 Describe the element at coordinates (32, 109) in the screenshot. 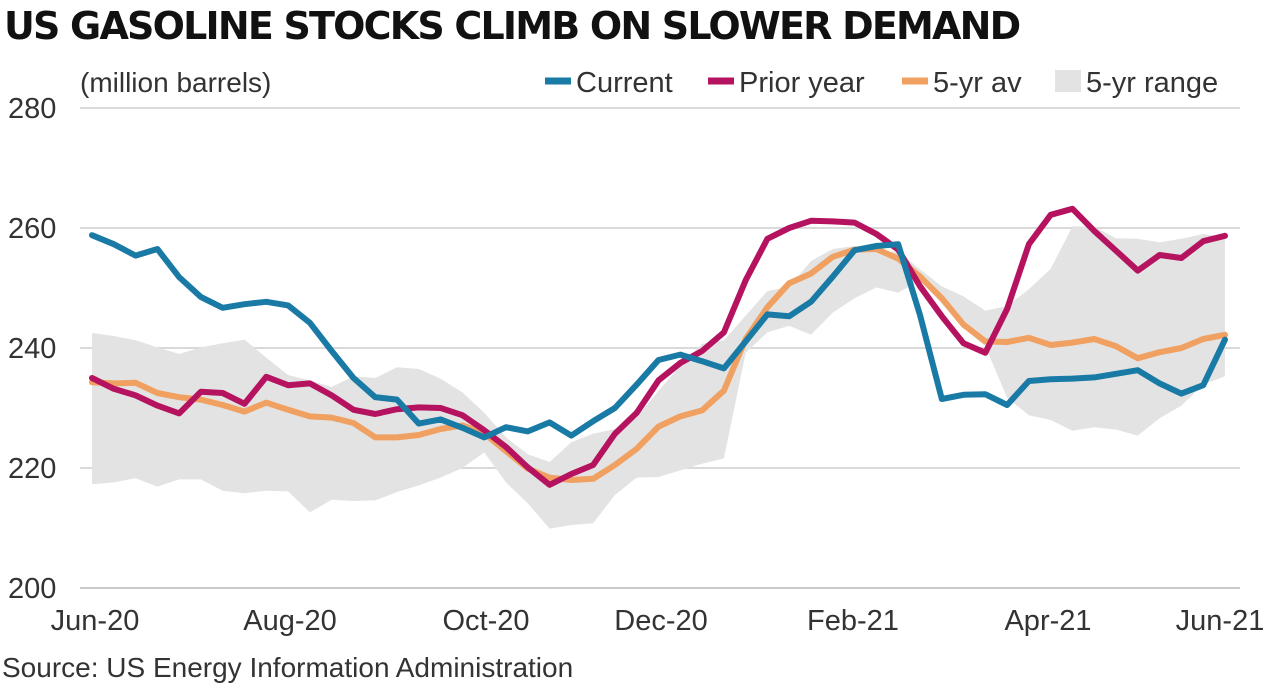

I see `y-tick-label: 280` at that location.